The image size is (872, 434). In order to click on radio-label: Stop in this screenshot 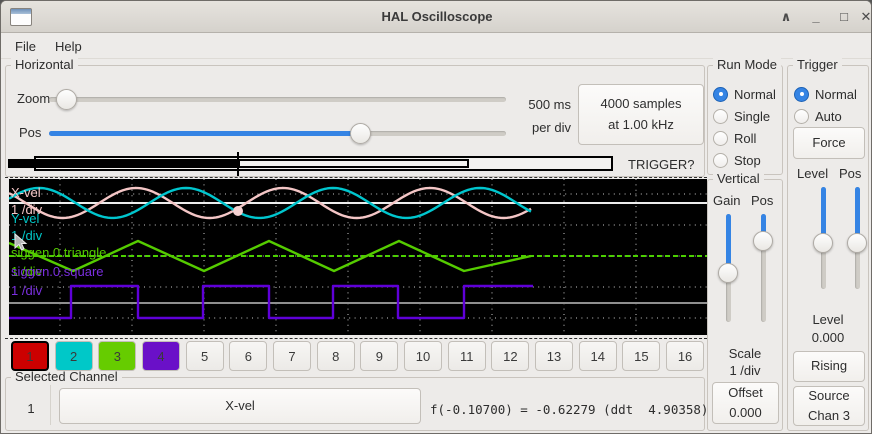, I will do `click(747, 160)`.